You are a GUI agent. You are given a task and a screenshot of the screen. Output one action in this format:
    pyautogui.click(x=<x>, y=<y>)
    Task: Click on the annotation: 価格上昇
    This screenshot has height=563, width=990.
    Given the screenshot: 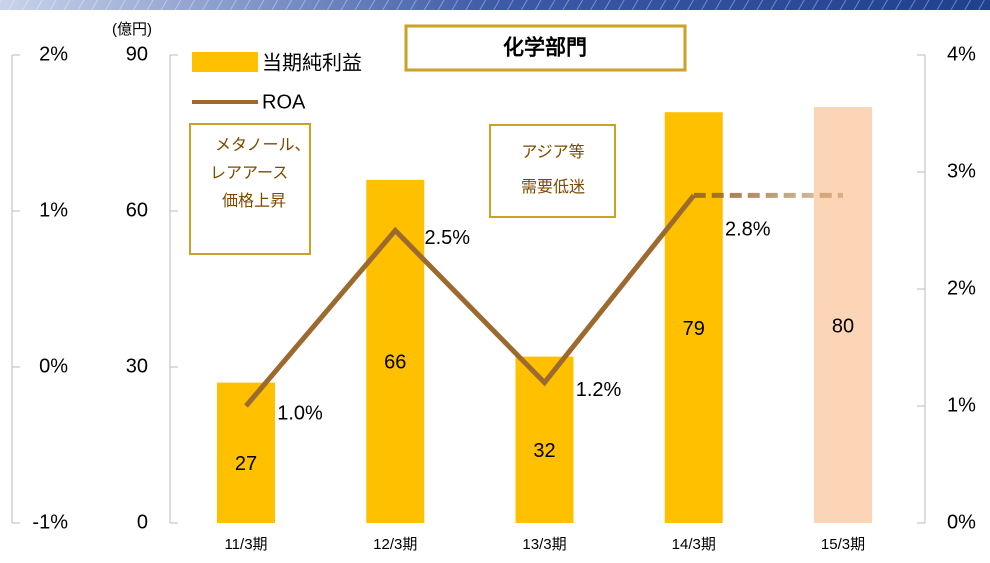 What is the action you would take?
    pyautogui.click(x=254, y=201)
    